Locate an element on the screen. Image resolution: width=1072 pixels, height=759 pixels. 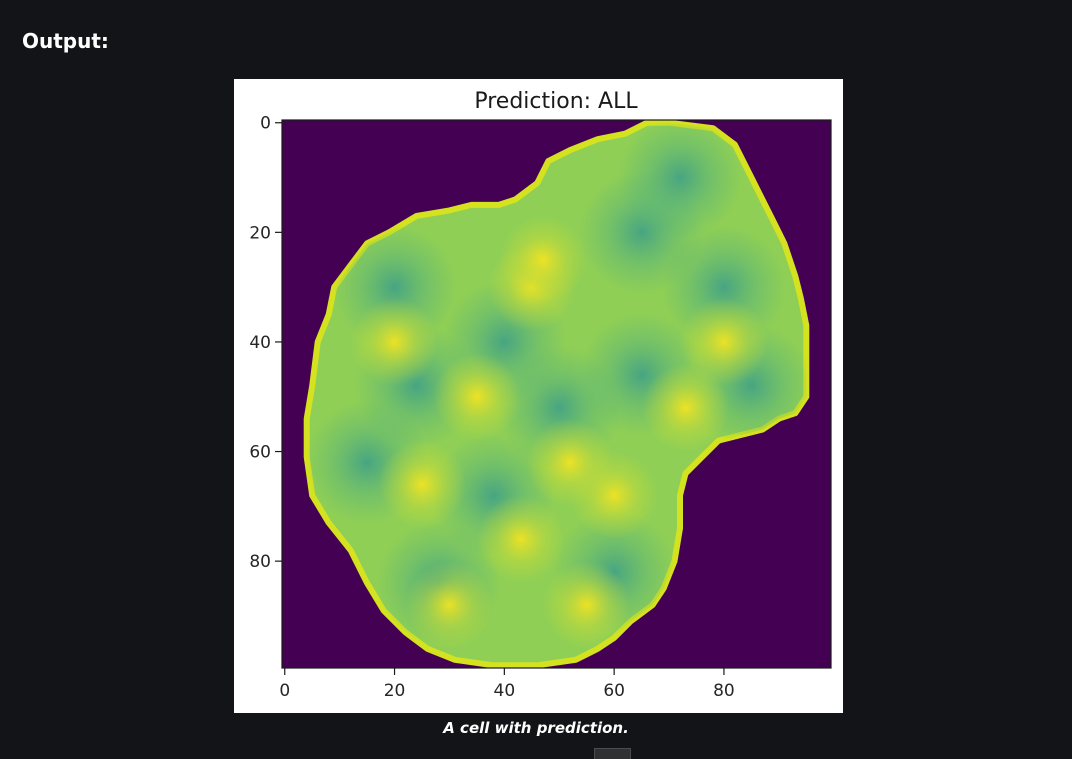
x-tick-label: 20 is located at coordinates (395, 691).